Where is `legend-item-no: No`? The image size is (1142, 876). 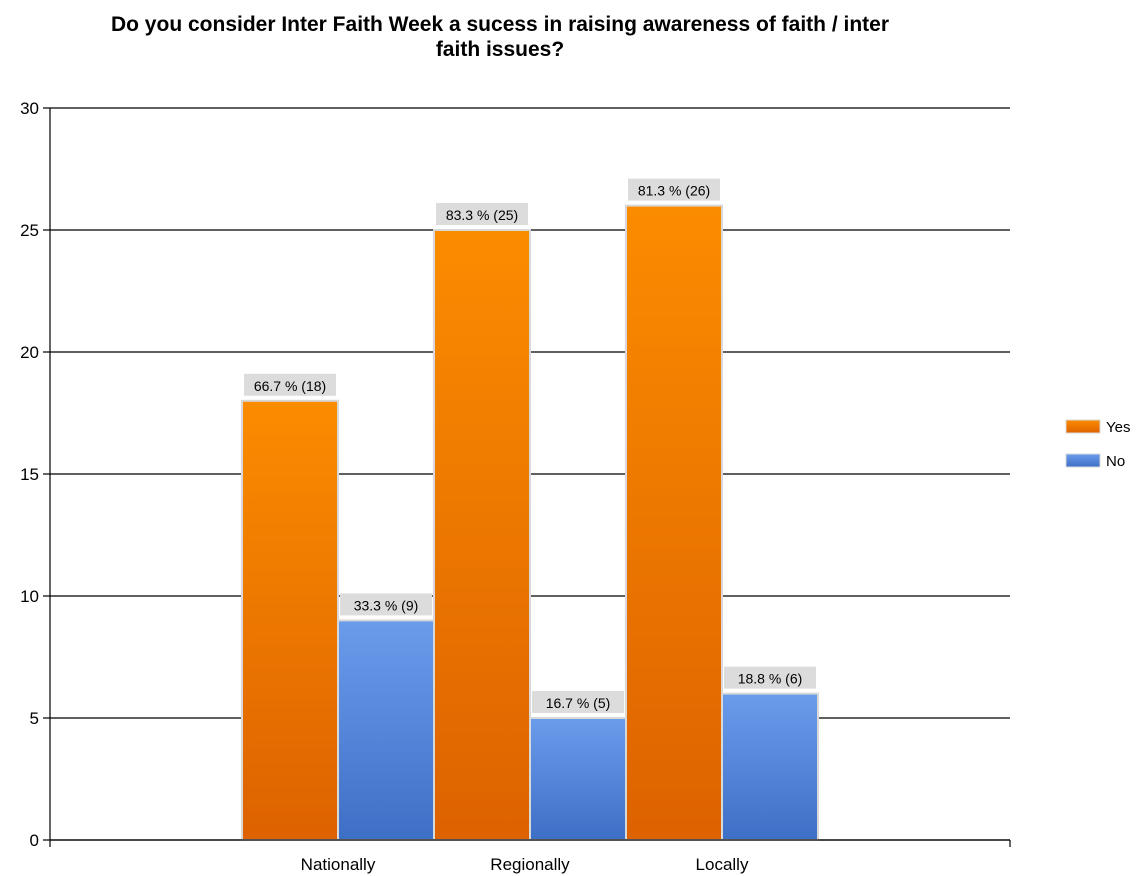
legend-item-no: No is located at coordinates (1095, 461).